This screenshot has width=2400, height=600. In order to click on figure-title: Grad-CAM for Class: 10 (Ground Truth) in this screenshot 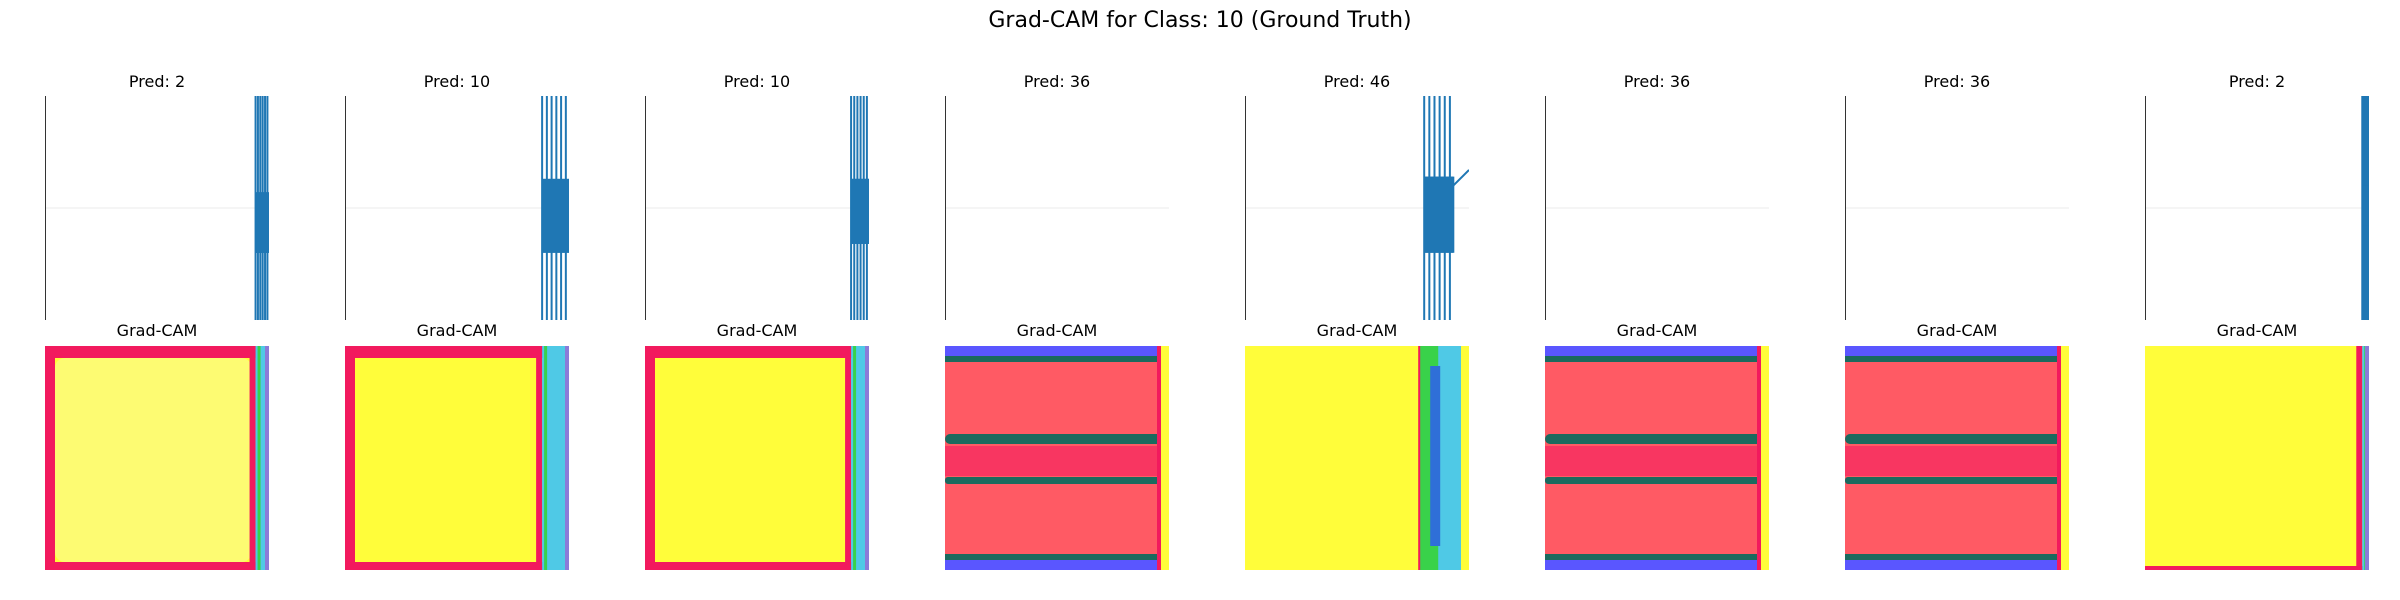, I will do `click(1200, 20)`.